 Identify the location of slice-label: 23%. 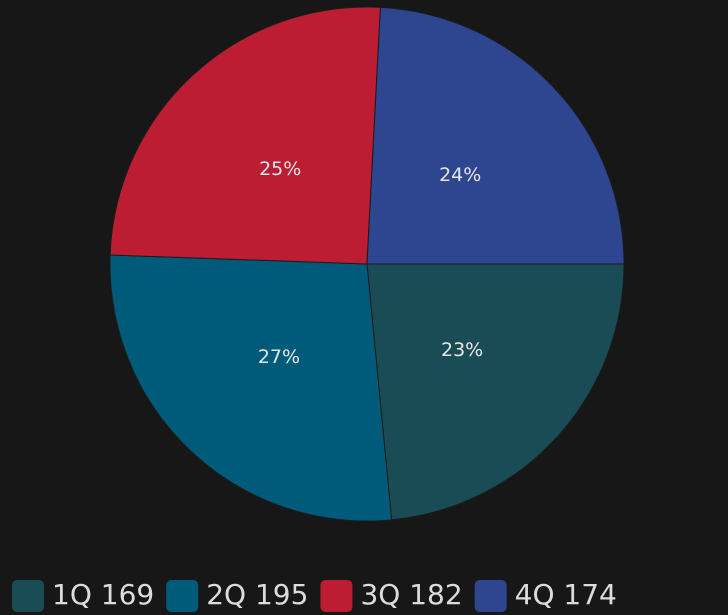
(462, 350).